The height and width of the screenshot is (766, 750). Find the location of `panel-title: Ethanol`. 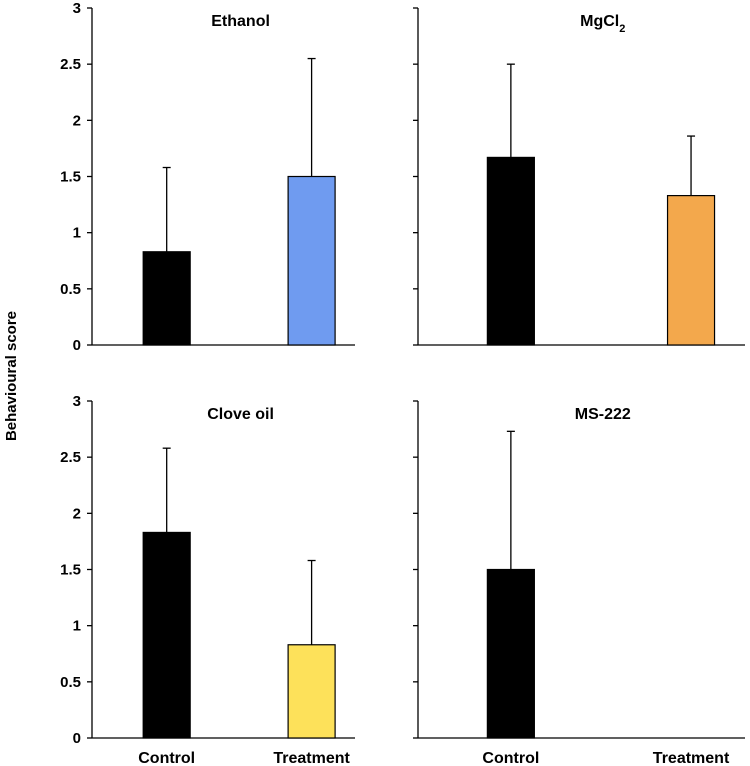

panel-title: Ethanol is located at coordinates (240, 21).